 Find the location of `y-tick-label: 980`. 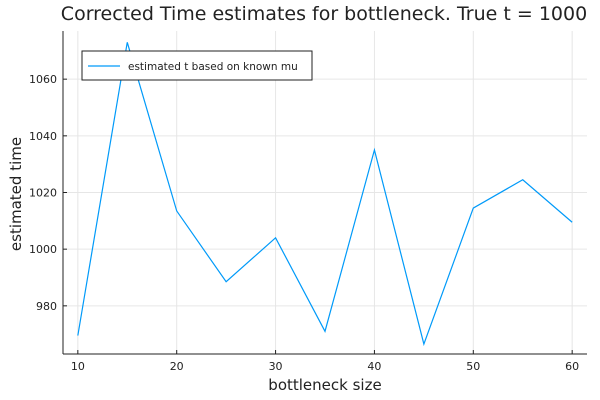

y-tick-label: 980 is located at coordinates (46, 306).